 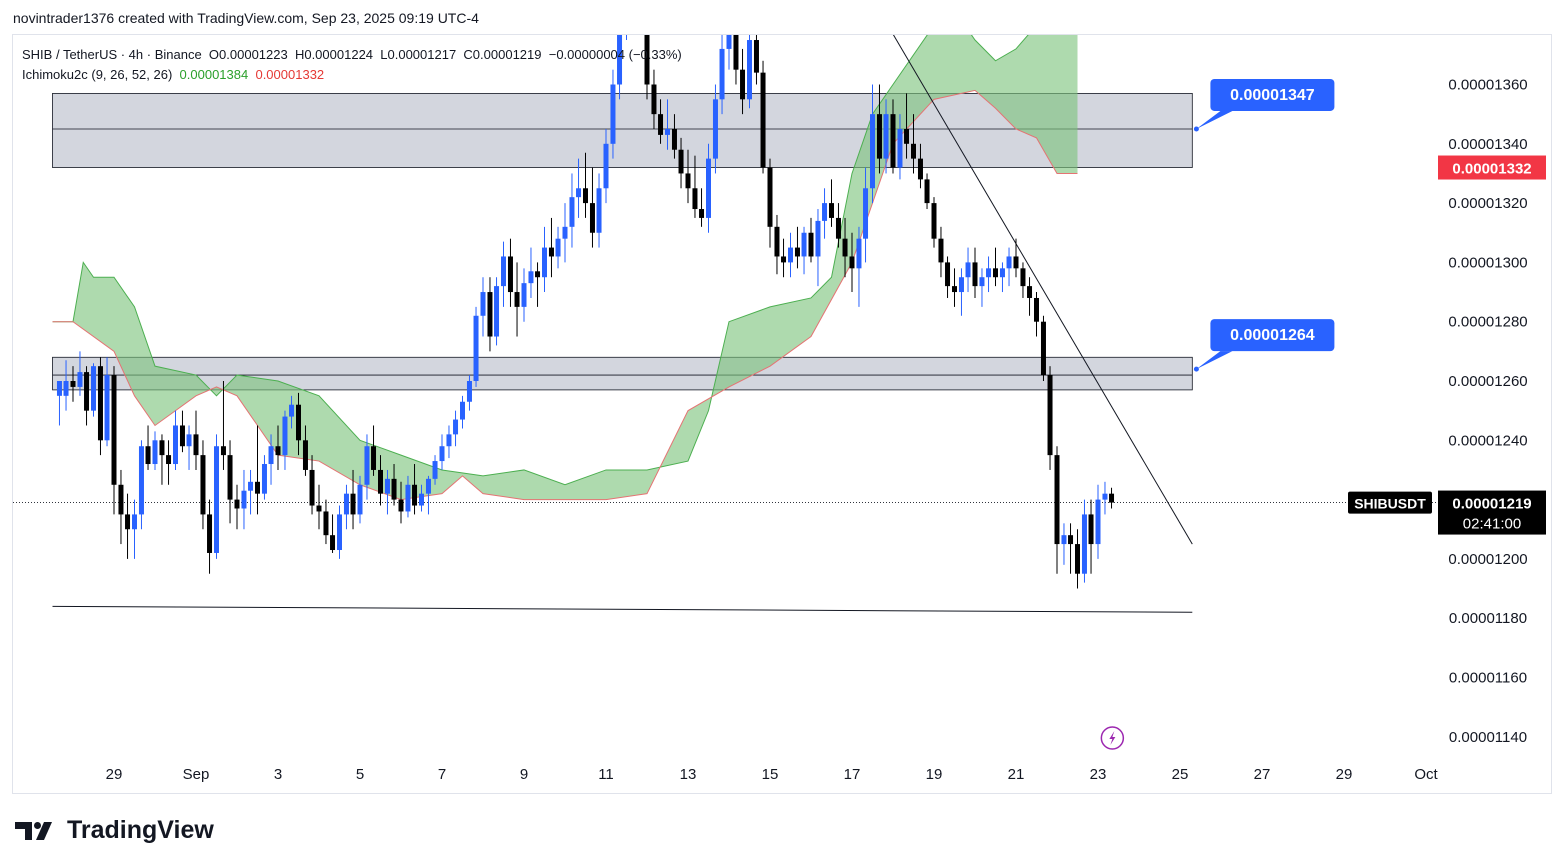 I want to click on callout-upper-label: 0.00001347, so click(x=1272, y=95).